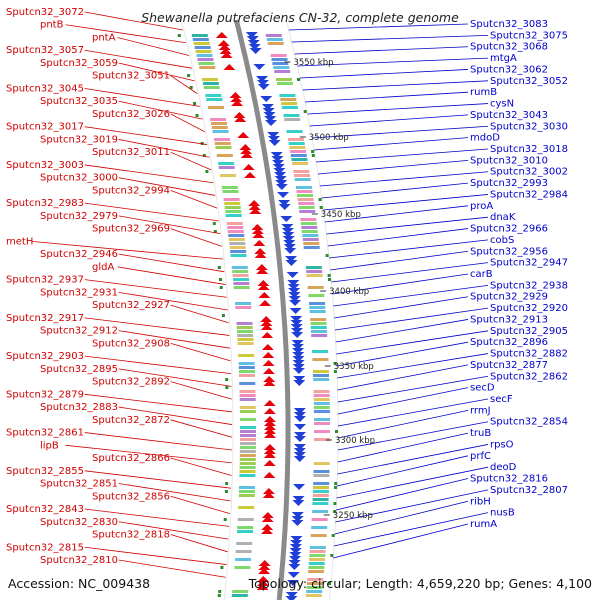 Image resolution: width=600 pixels, height=600 pixels. Describe the element at coordinates (131, 190) in the screenshot. I see `left-gene-label: Sputcn32_2994` at that location.